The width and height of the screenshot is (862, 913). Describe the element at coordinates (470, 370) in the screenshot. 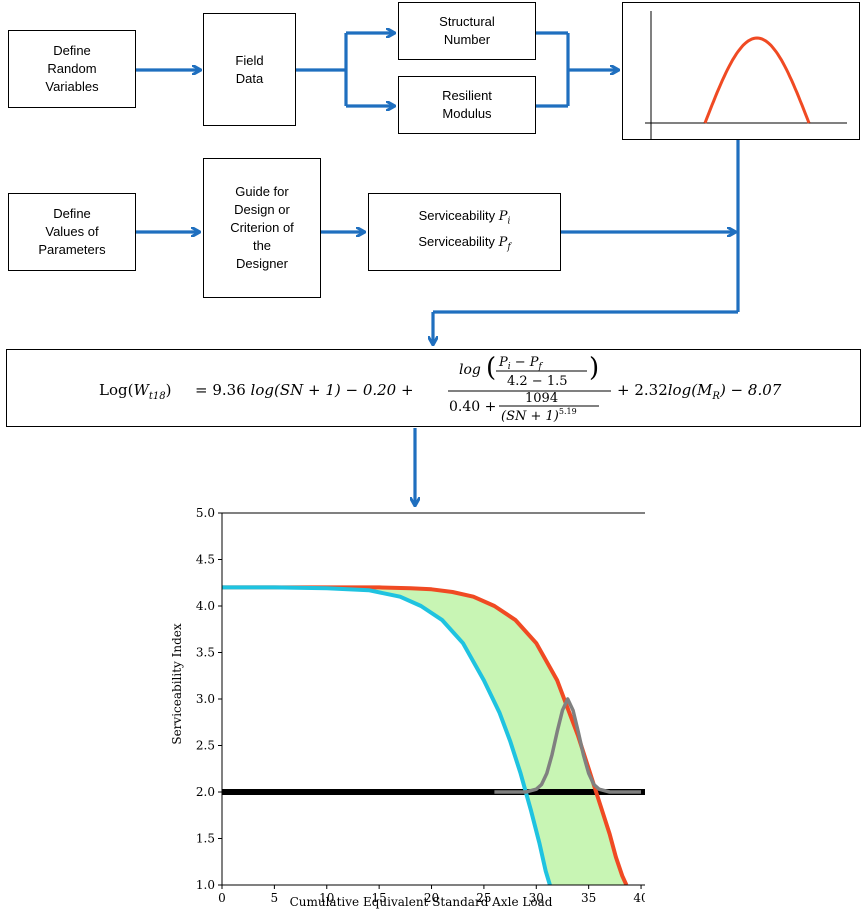

I see `numerator-log: log` at that location.